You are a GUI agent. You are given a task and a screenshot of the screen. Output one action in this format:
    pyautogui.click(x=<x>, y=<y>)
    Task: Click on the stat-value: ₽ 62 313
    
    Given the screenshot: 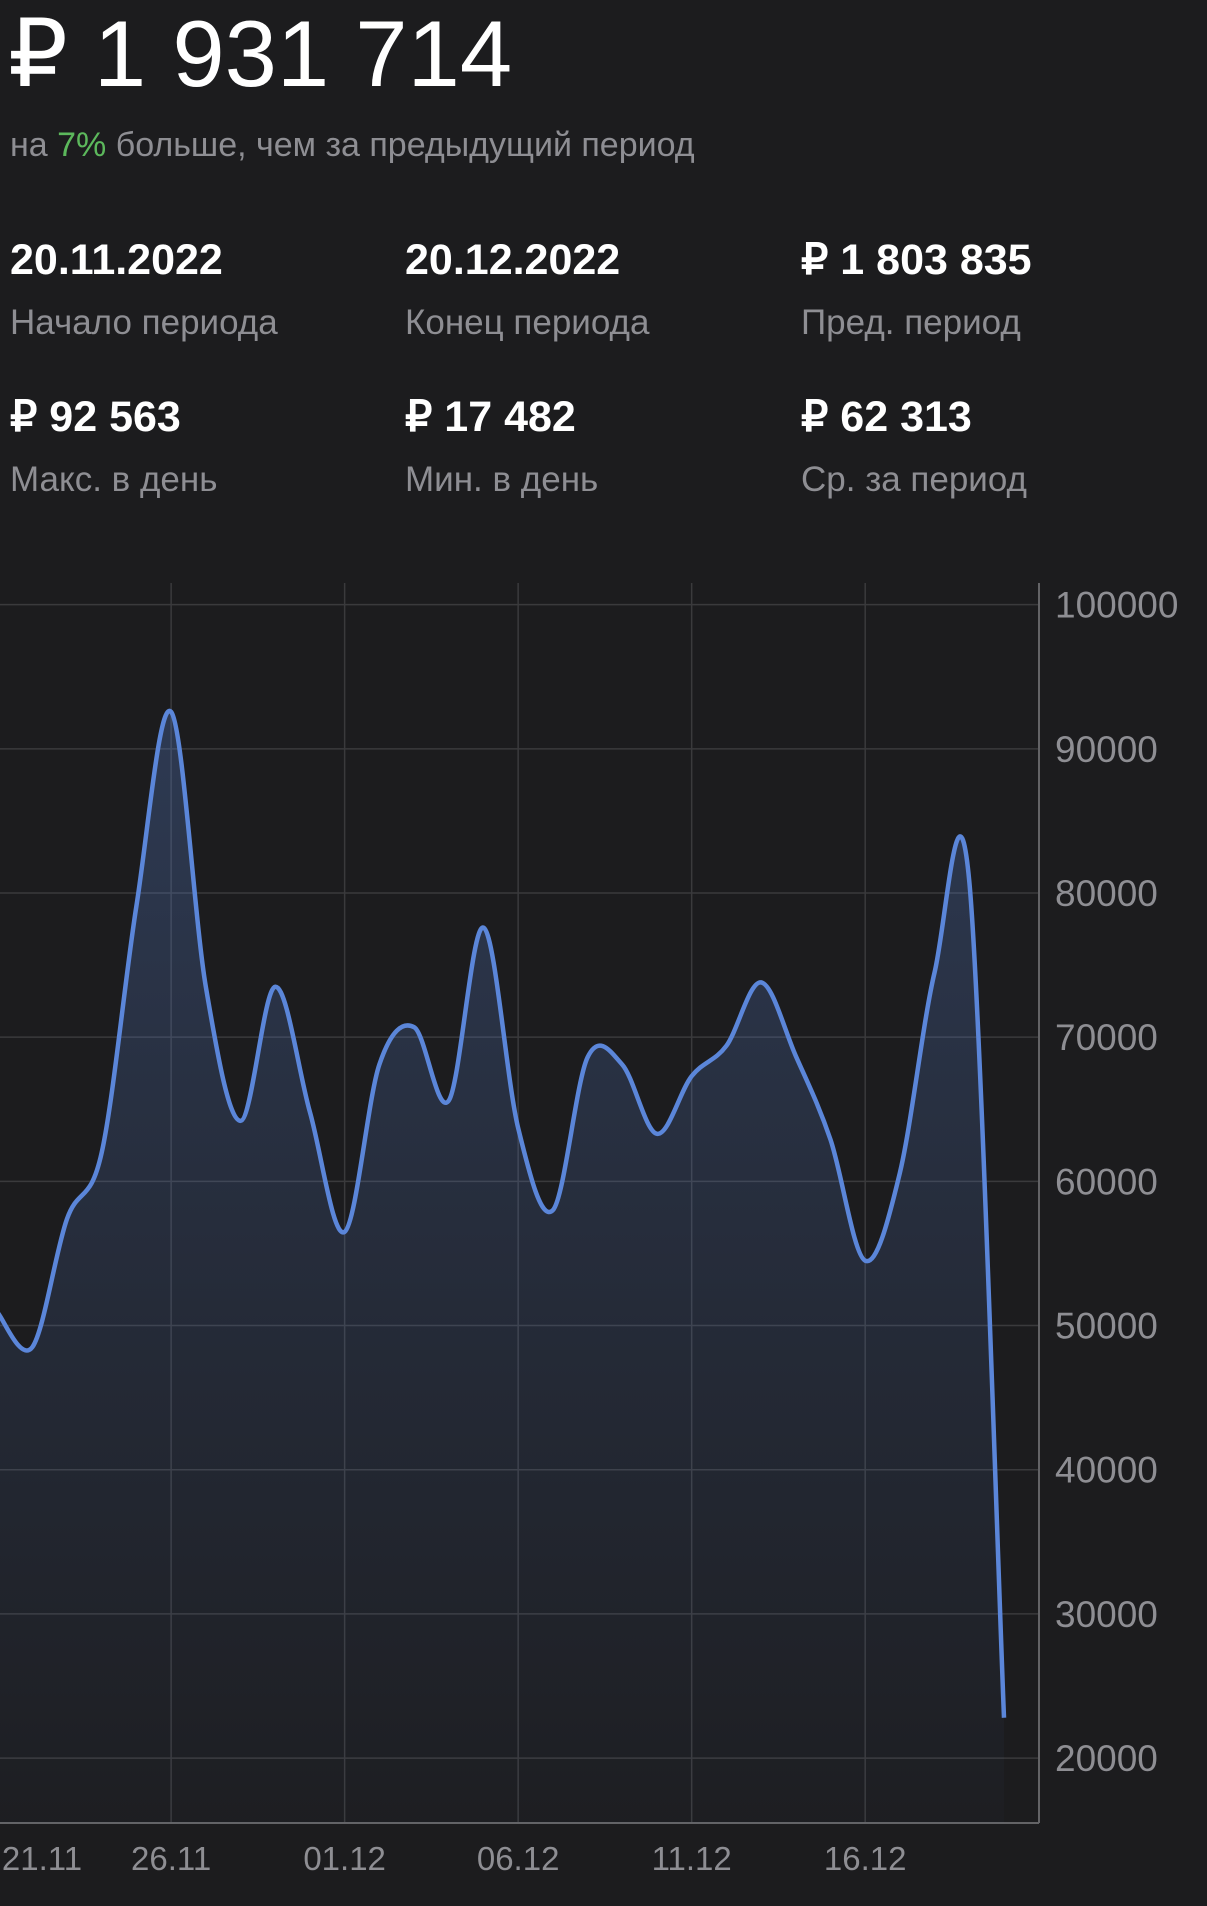 What is the action you would take?
    pyautogui.click(x=886, y=417)
    